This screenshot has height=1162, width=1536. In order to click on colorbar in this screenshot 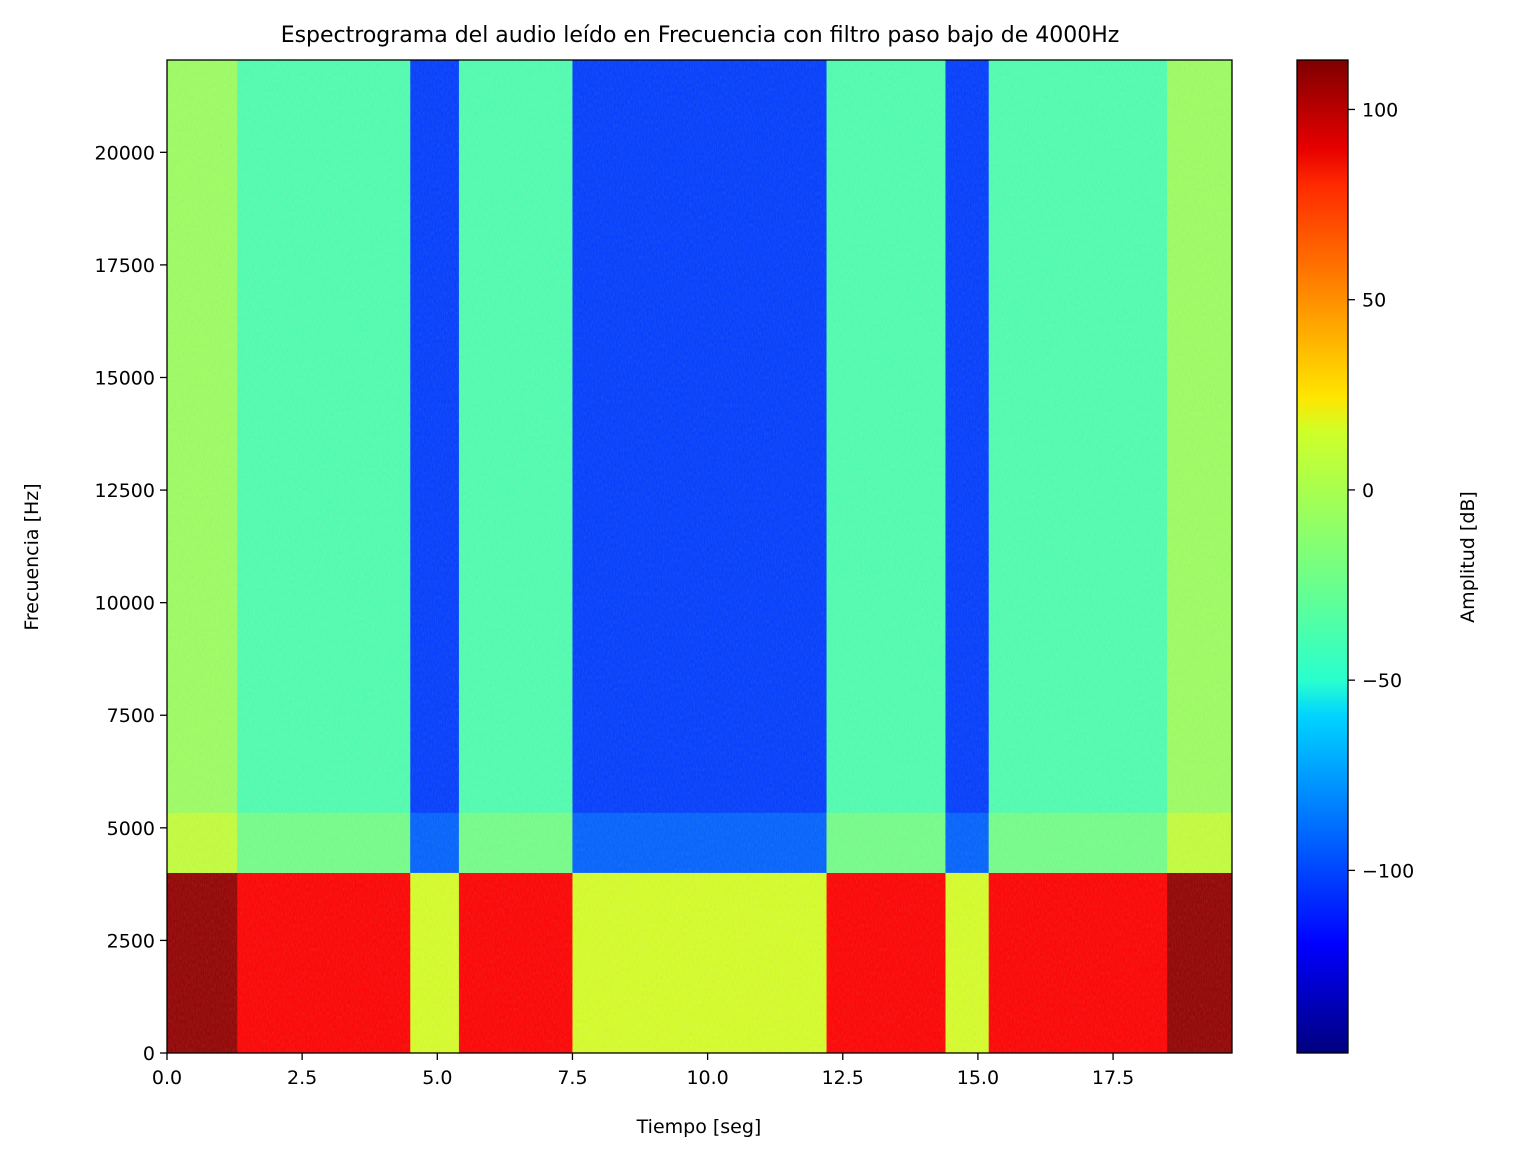, I will do `click(1322, 556)`.